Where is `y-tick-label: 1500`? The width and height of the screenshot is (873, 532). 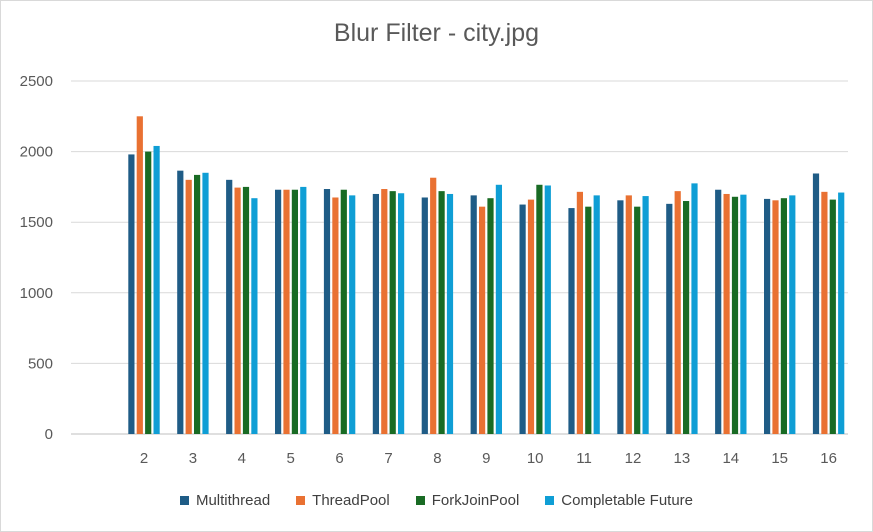
y-tick-label: 1500 is located at coordinates (36, 222).